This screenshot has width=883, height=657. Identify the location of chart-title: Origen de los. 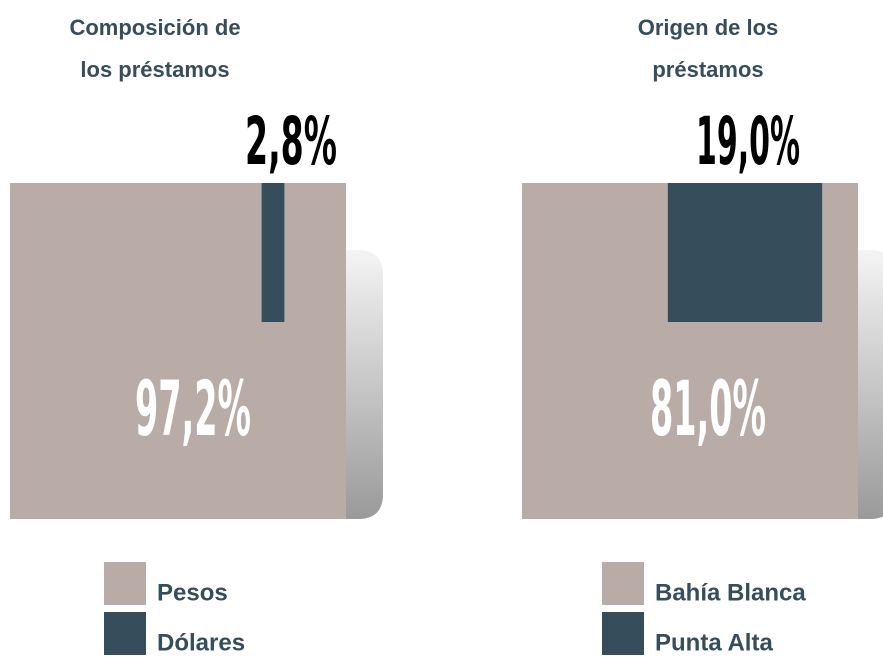
(708, 27).